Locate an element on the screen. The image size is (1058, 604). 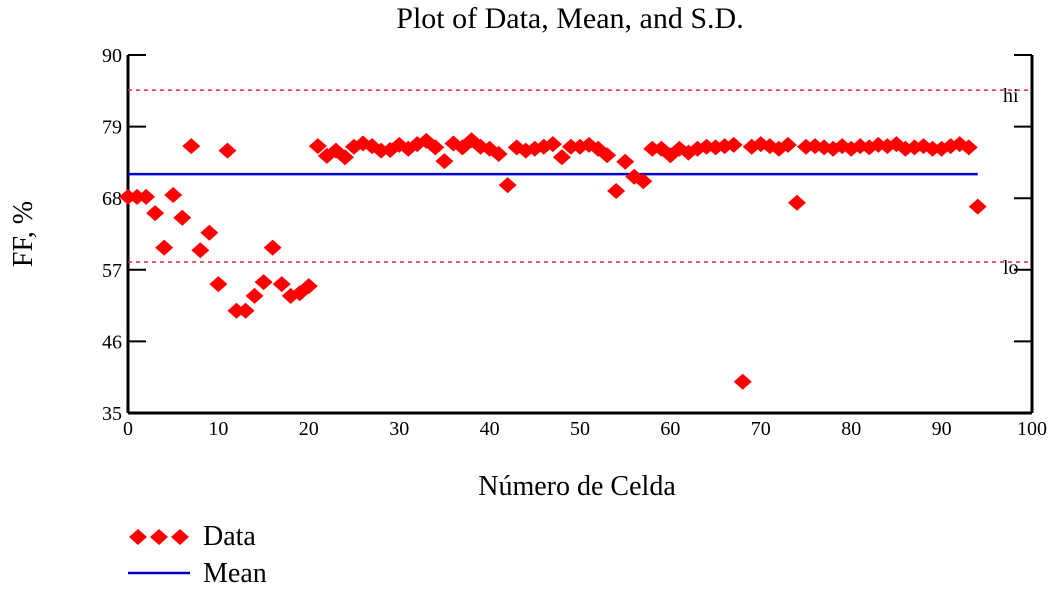
y-tick-label: 57 is located at coordinates (112, 271).